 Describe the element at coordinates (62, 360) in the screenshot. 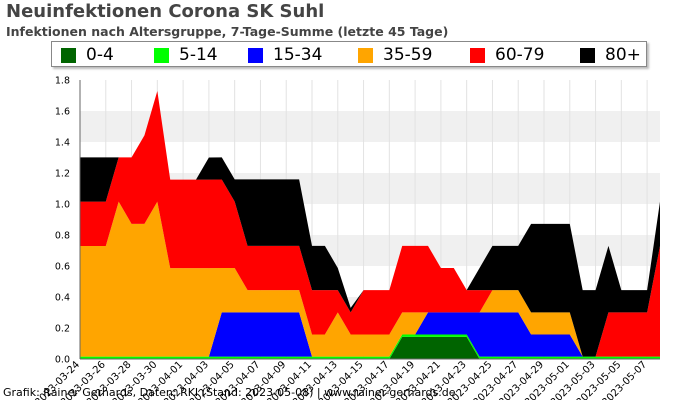

I see `y-tick-label: 0.0` at that location.